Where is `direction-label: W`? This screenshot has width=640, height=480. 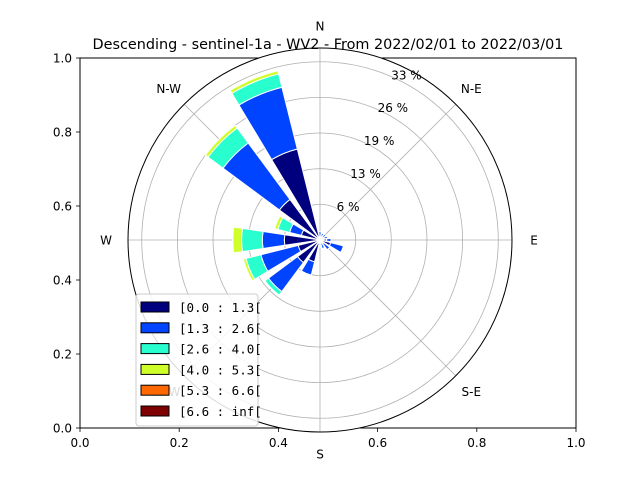
direction-label: W is located at coordinates (106, 241).